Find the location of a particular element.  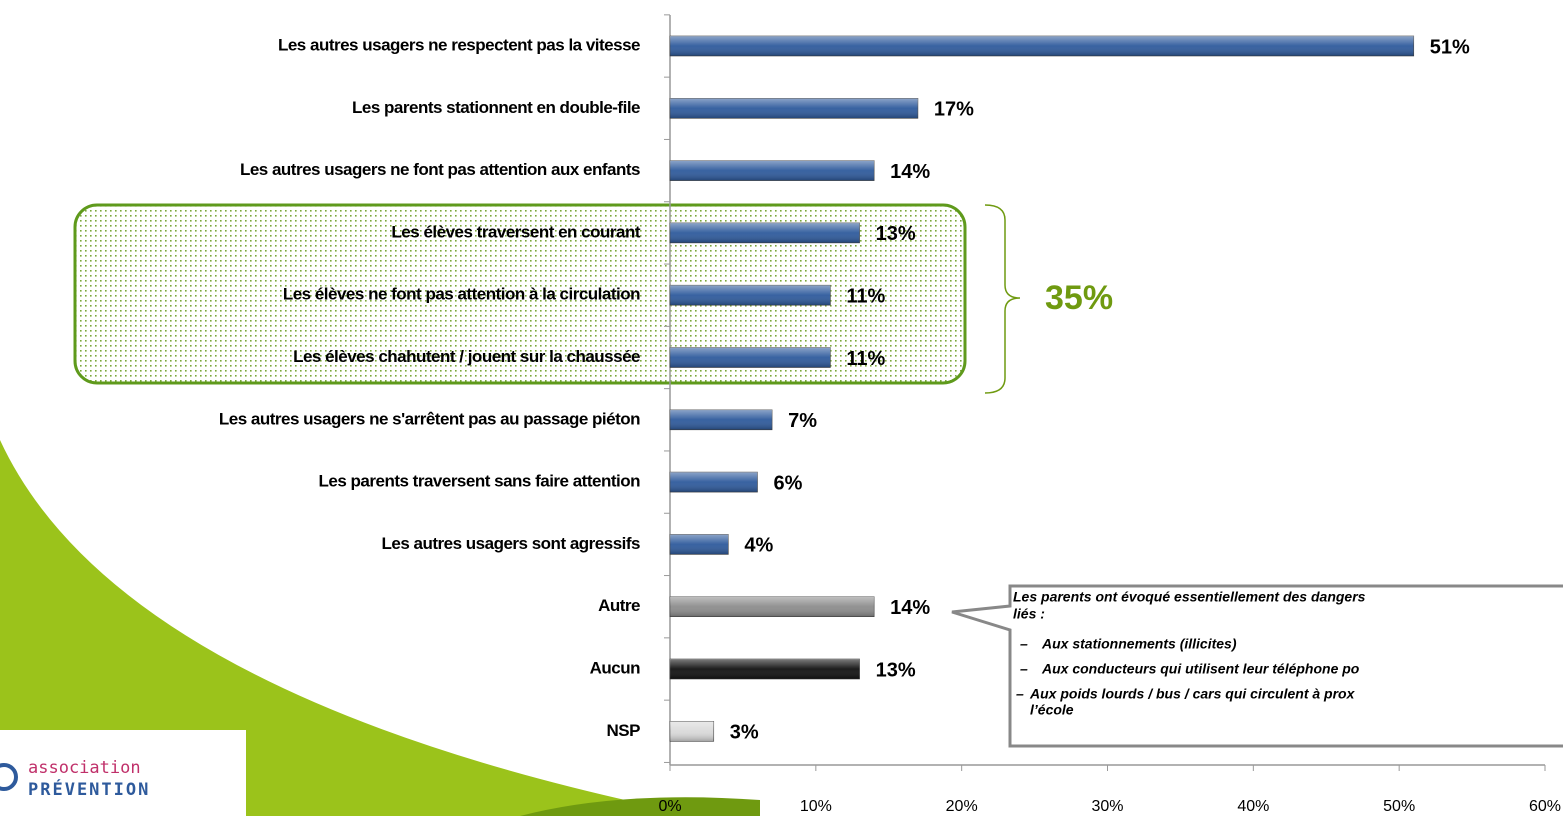

logo-text: association is located at coordinates (84, 768).